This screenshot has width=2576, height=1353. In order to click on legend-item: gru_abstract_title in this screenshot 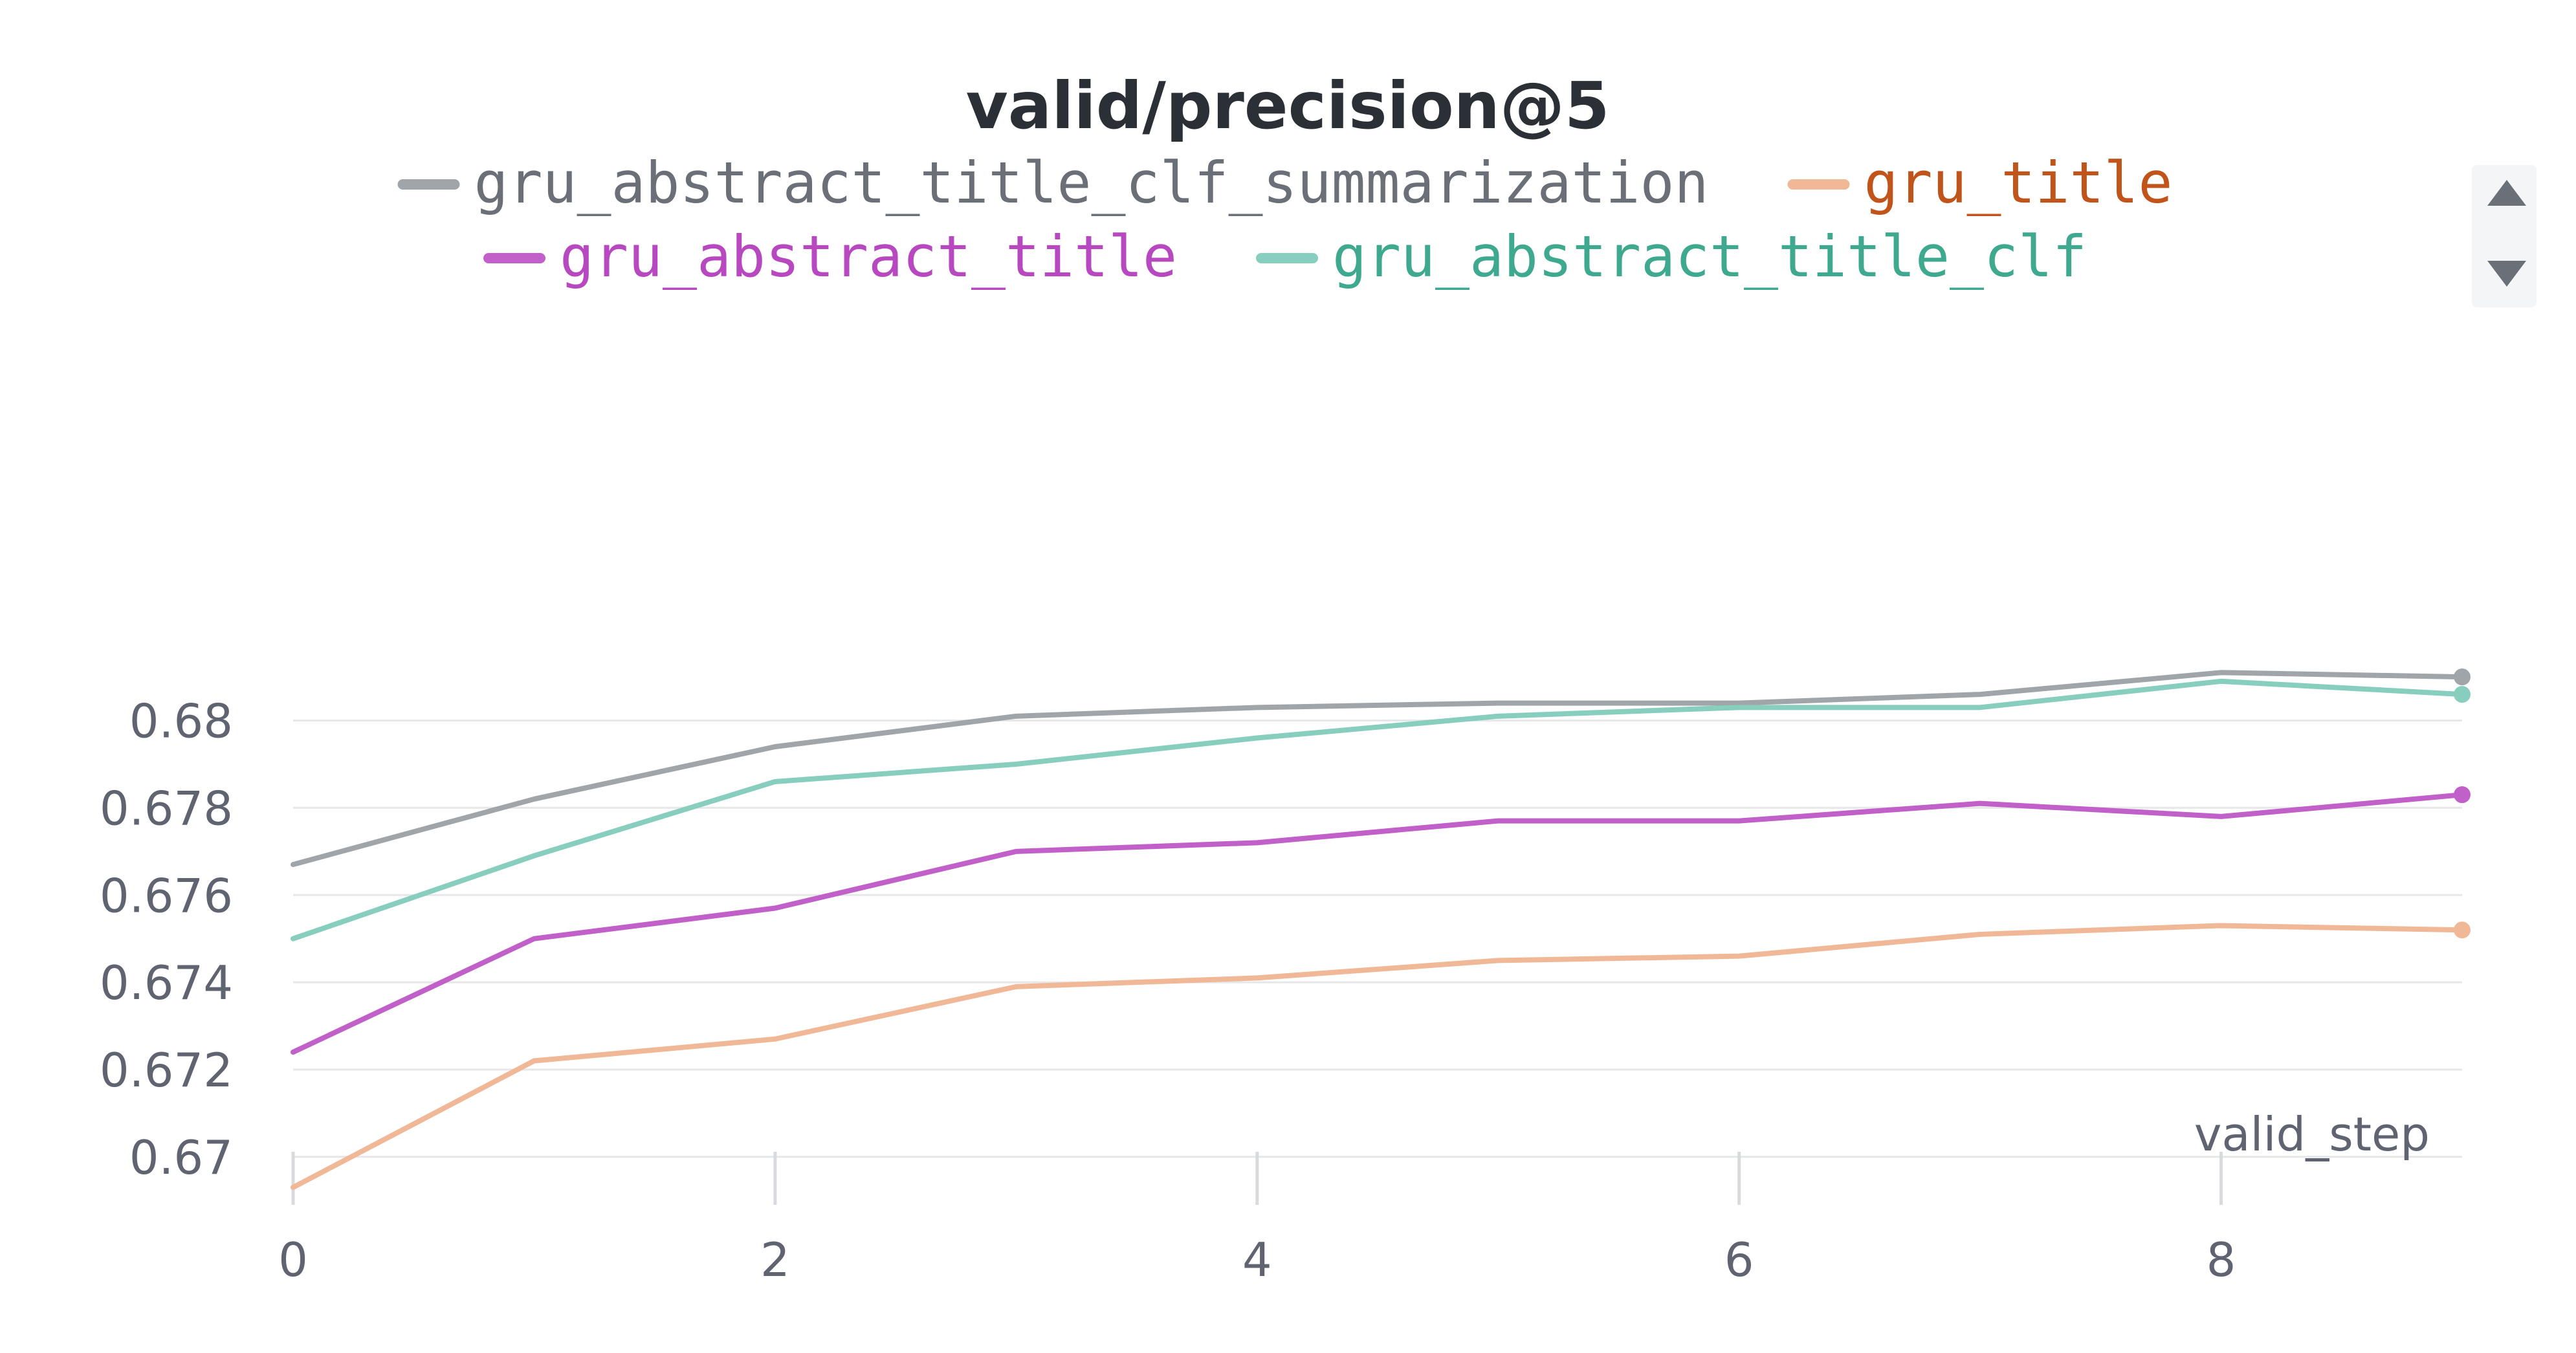, I will do `click(830, 256)`.